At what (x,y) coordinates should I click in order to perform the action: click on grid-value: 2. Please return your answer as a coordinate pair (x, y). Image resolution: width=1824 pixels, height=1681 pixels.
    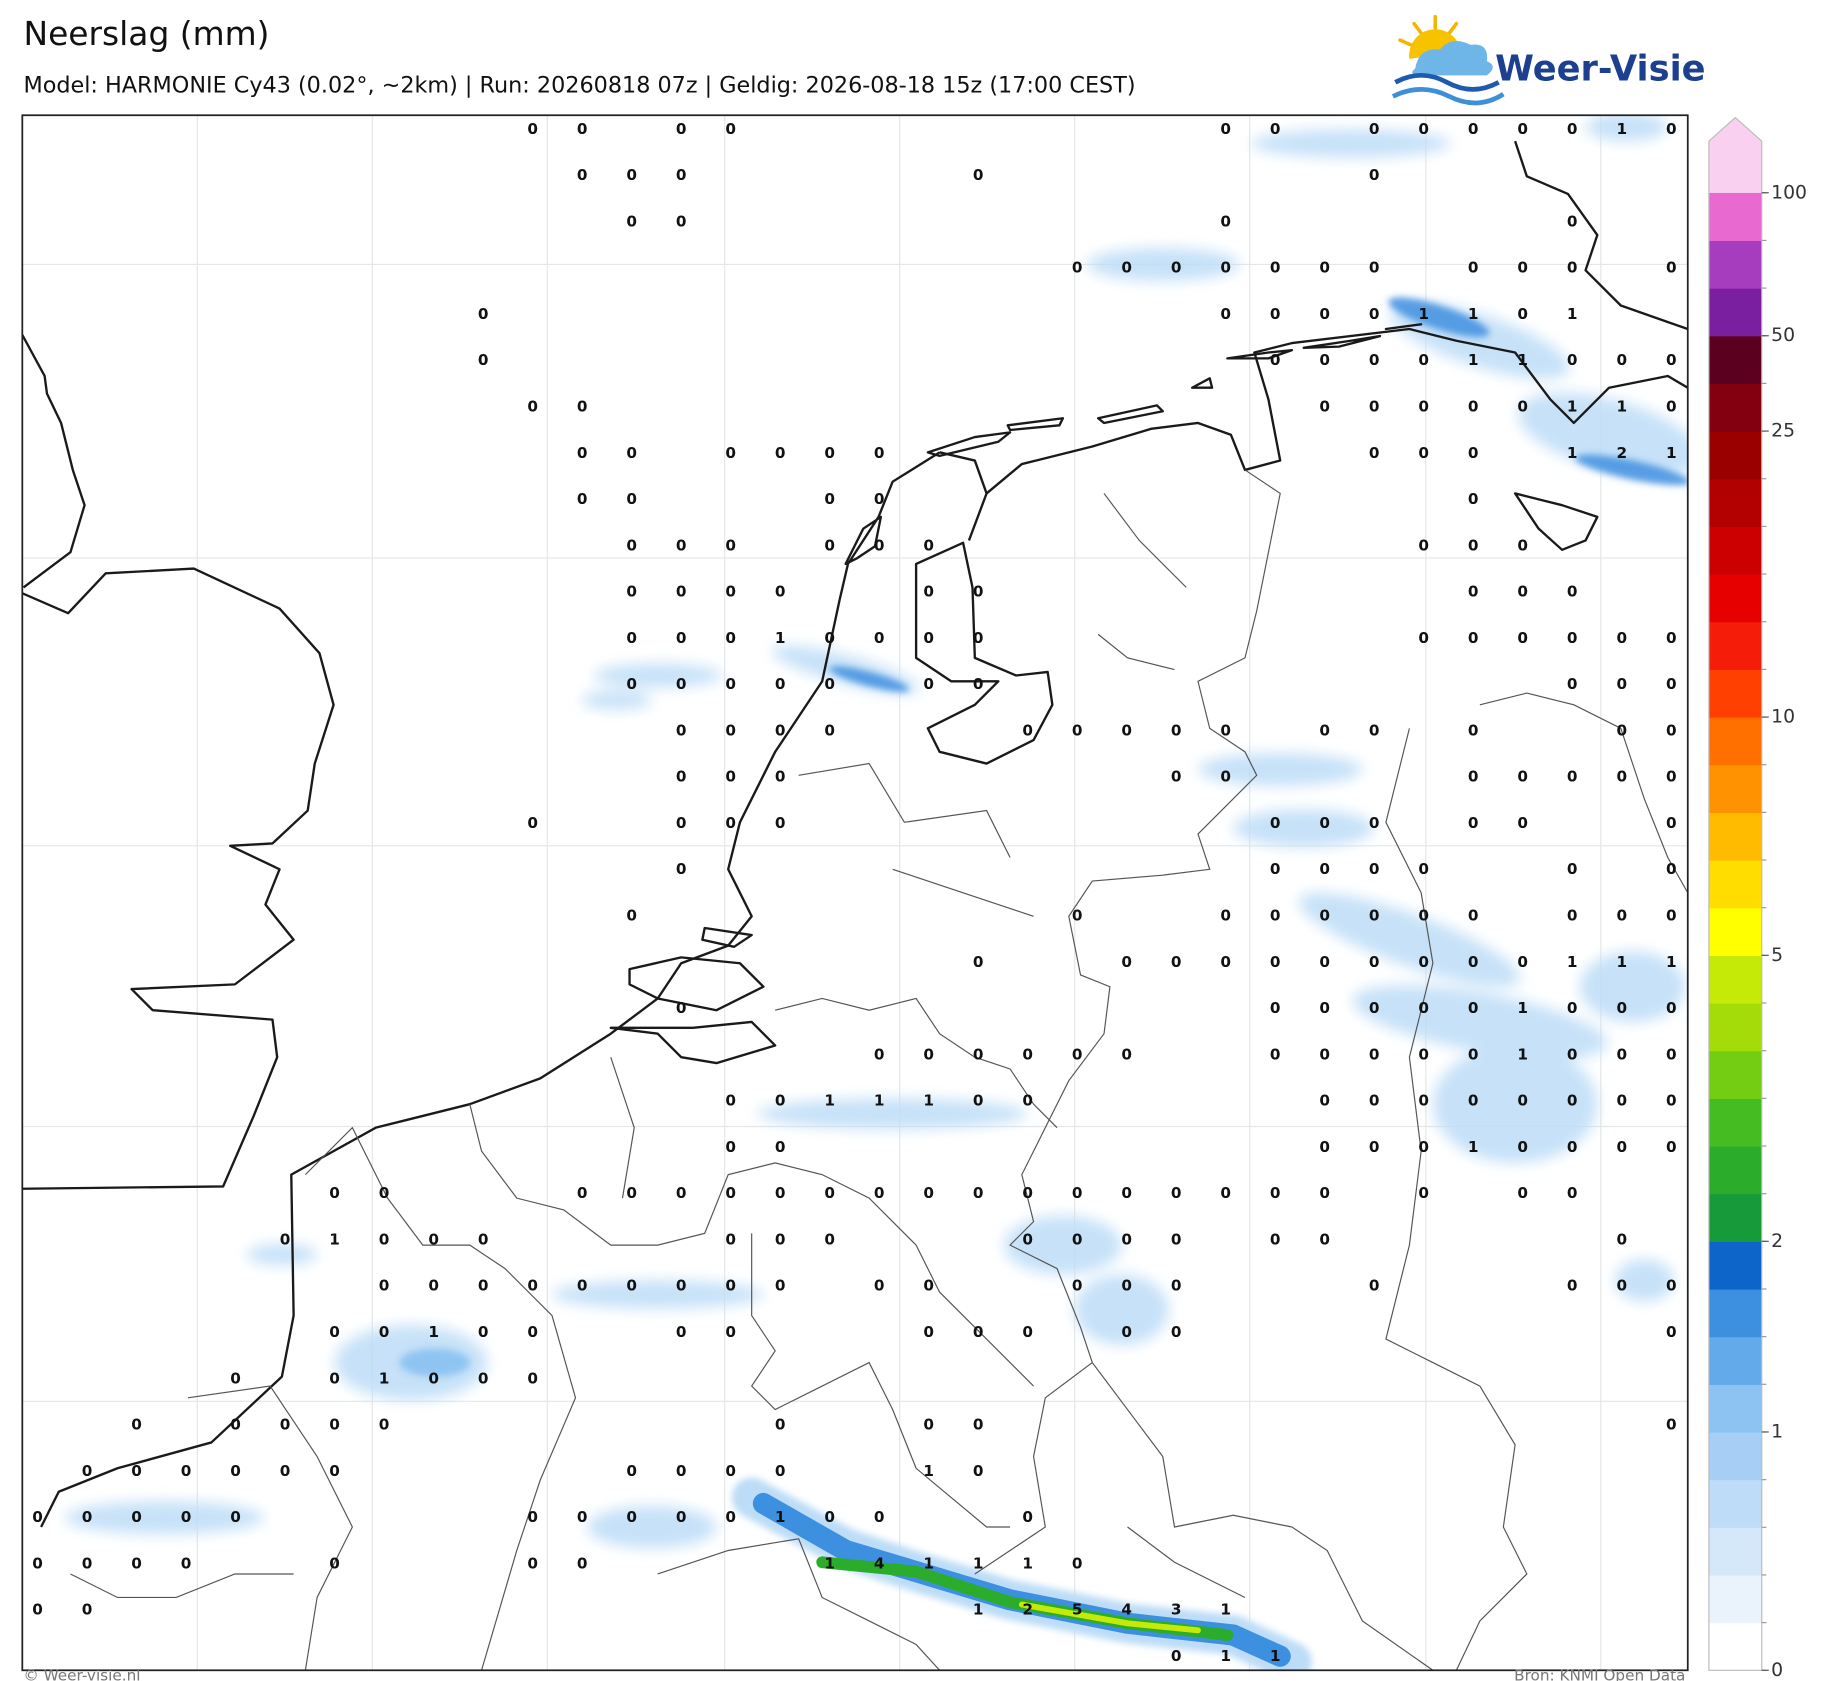
    Looking at the image, I should click on (1027, 1610).